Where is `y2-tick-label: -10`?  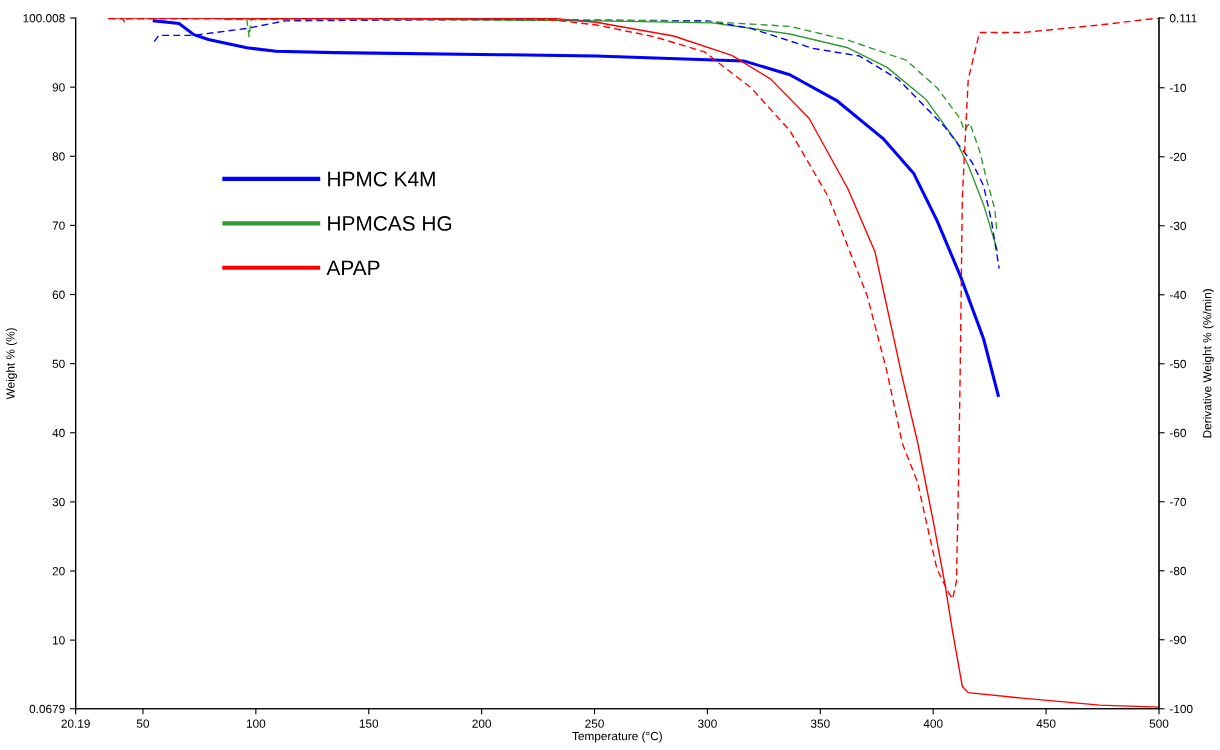
y2-tick-label: -10 is located at coordinates (1178, 88).